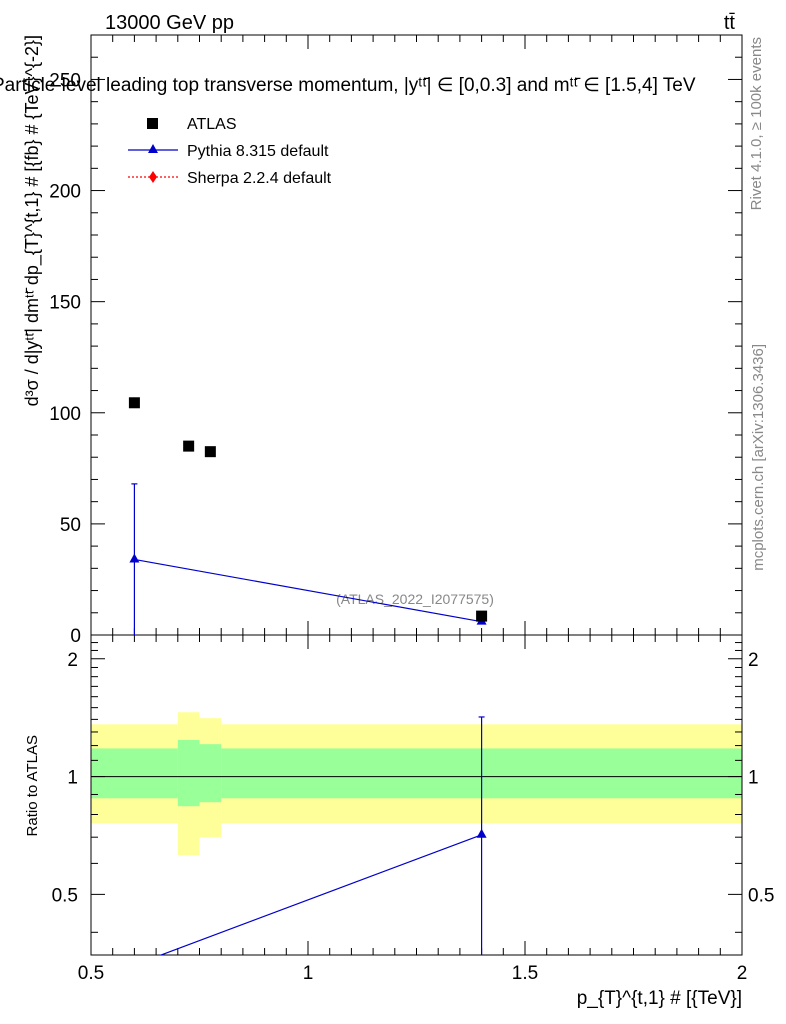 The width and height of the screenshot is (786, 1024). Describe the element at coordinates (758, 457) in the screenshot. I see `mcplots-credit-text: mcplots.cern.ch [arXiv:1306.3436]` at that location.